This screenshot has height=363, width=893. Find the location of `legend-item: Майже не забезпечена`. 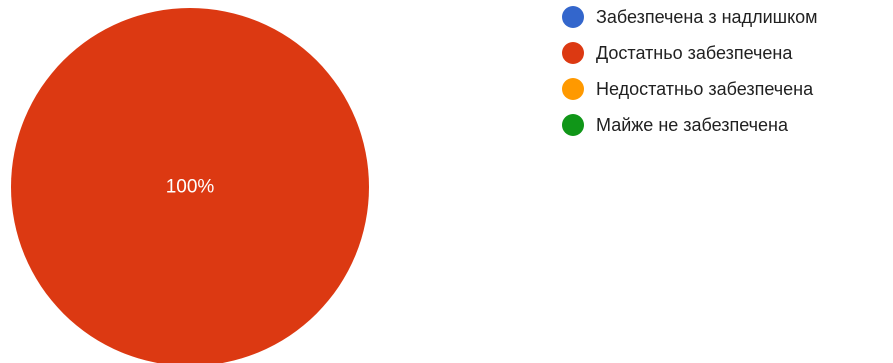

legend-item: Майже не забезпечена is located at coordinates (727, 125).